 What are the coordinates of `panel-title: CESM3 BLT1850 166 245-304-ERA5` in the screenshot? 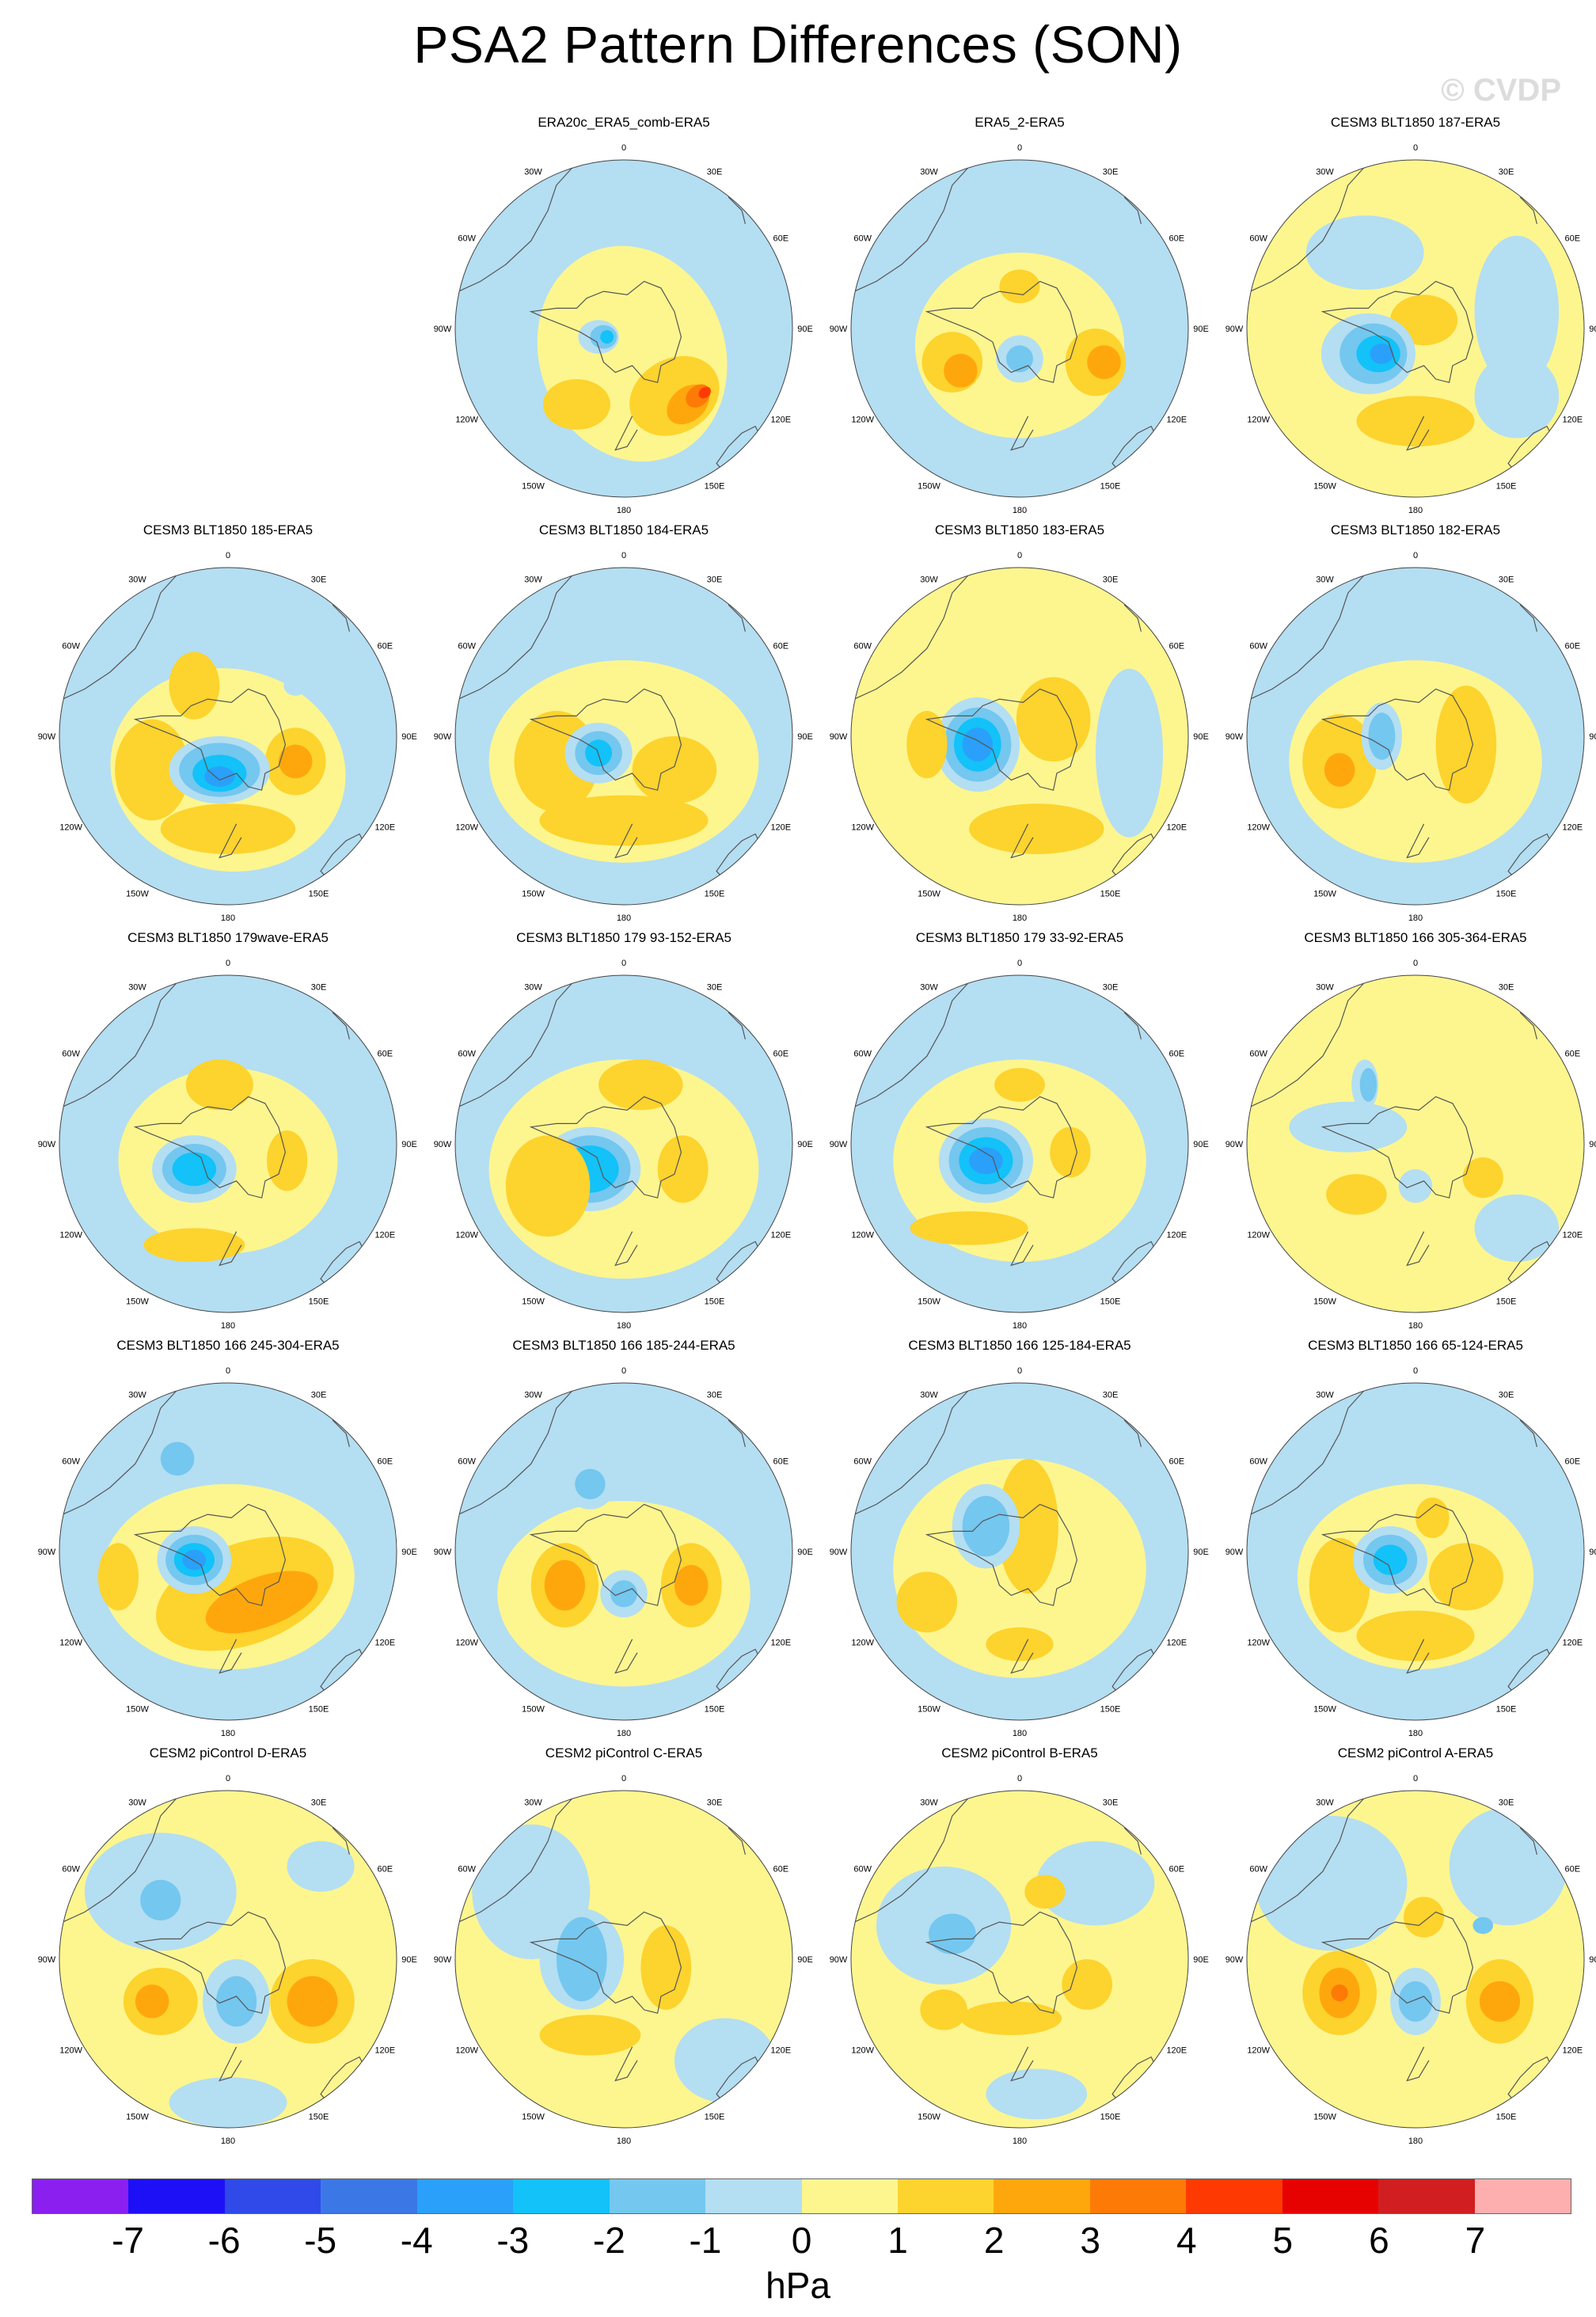 It's located at (228, 1345).